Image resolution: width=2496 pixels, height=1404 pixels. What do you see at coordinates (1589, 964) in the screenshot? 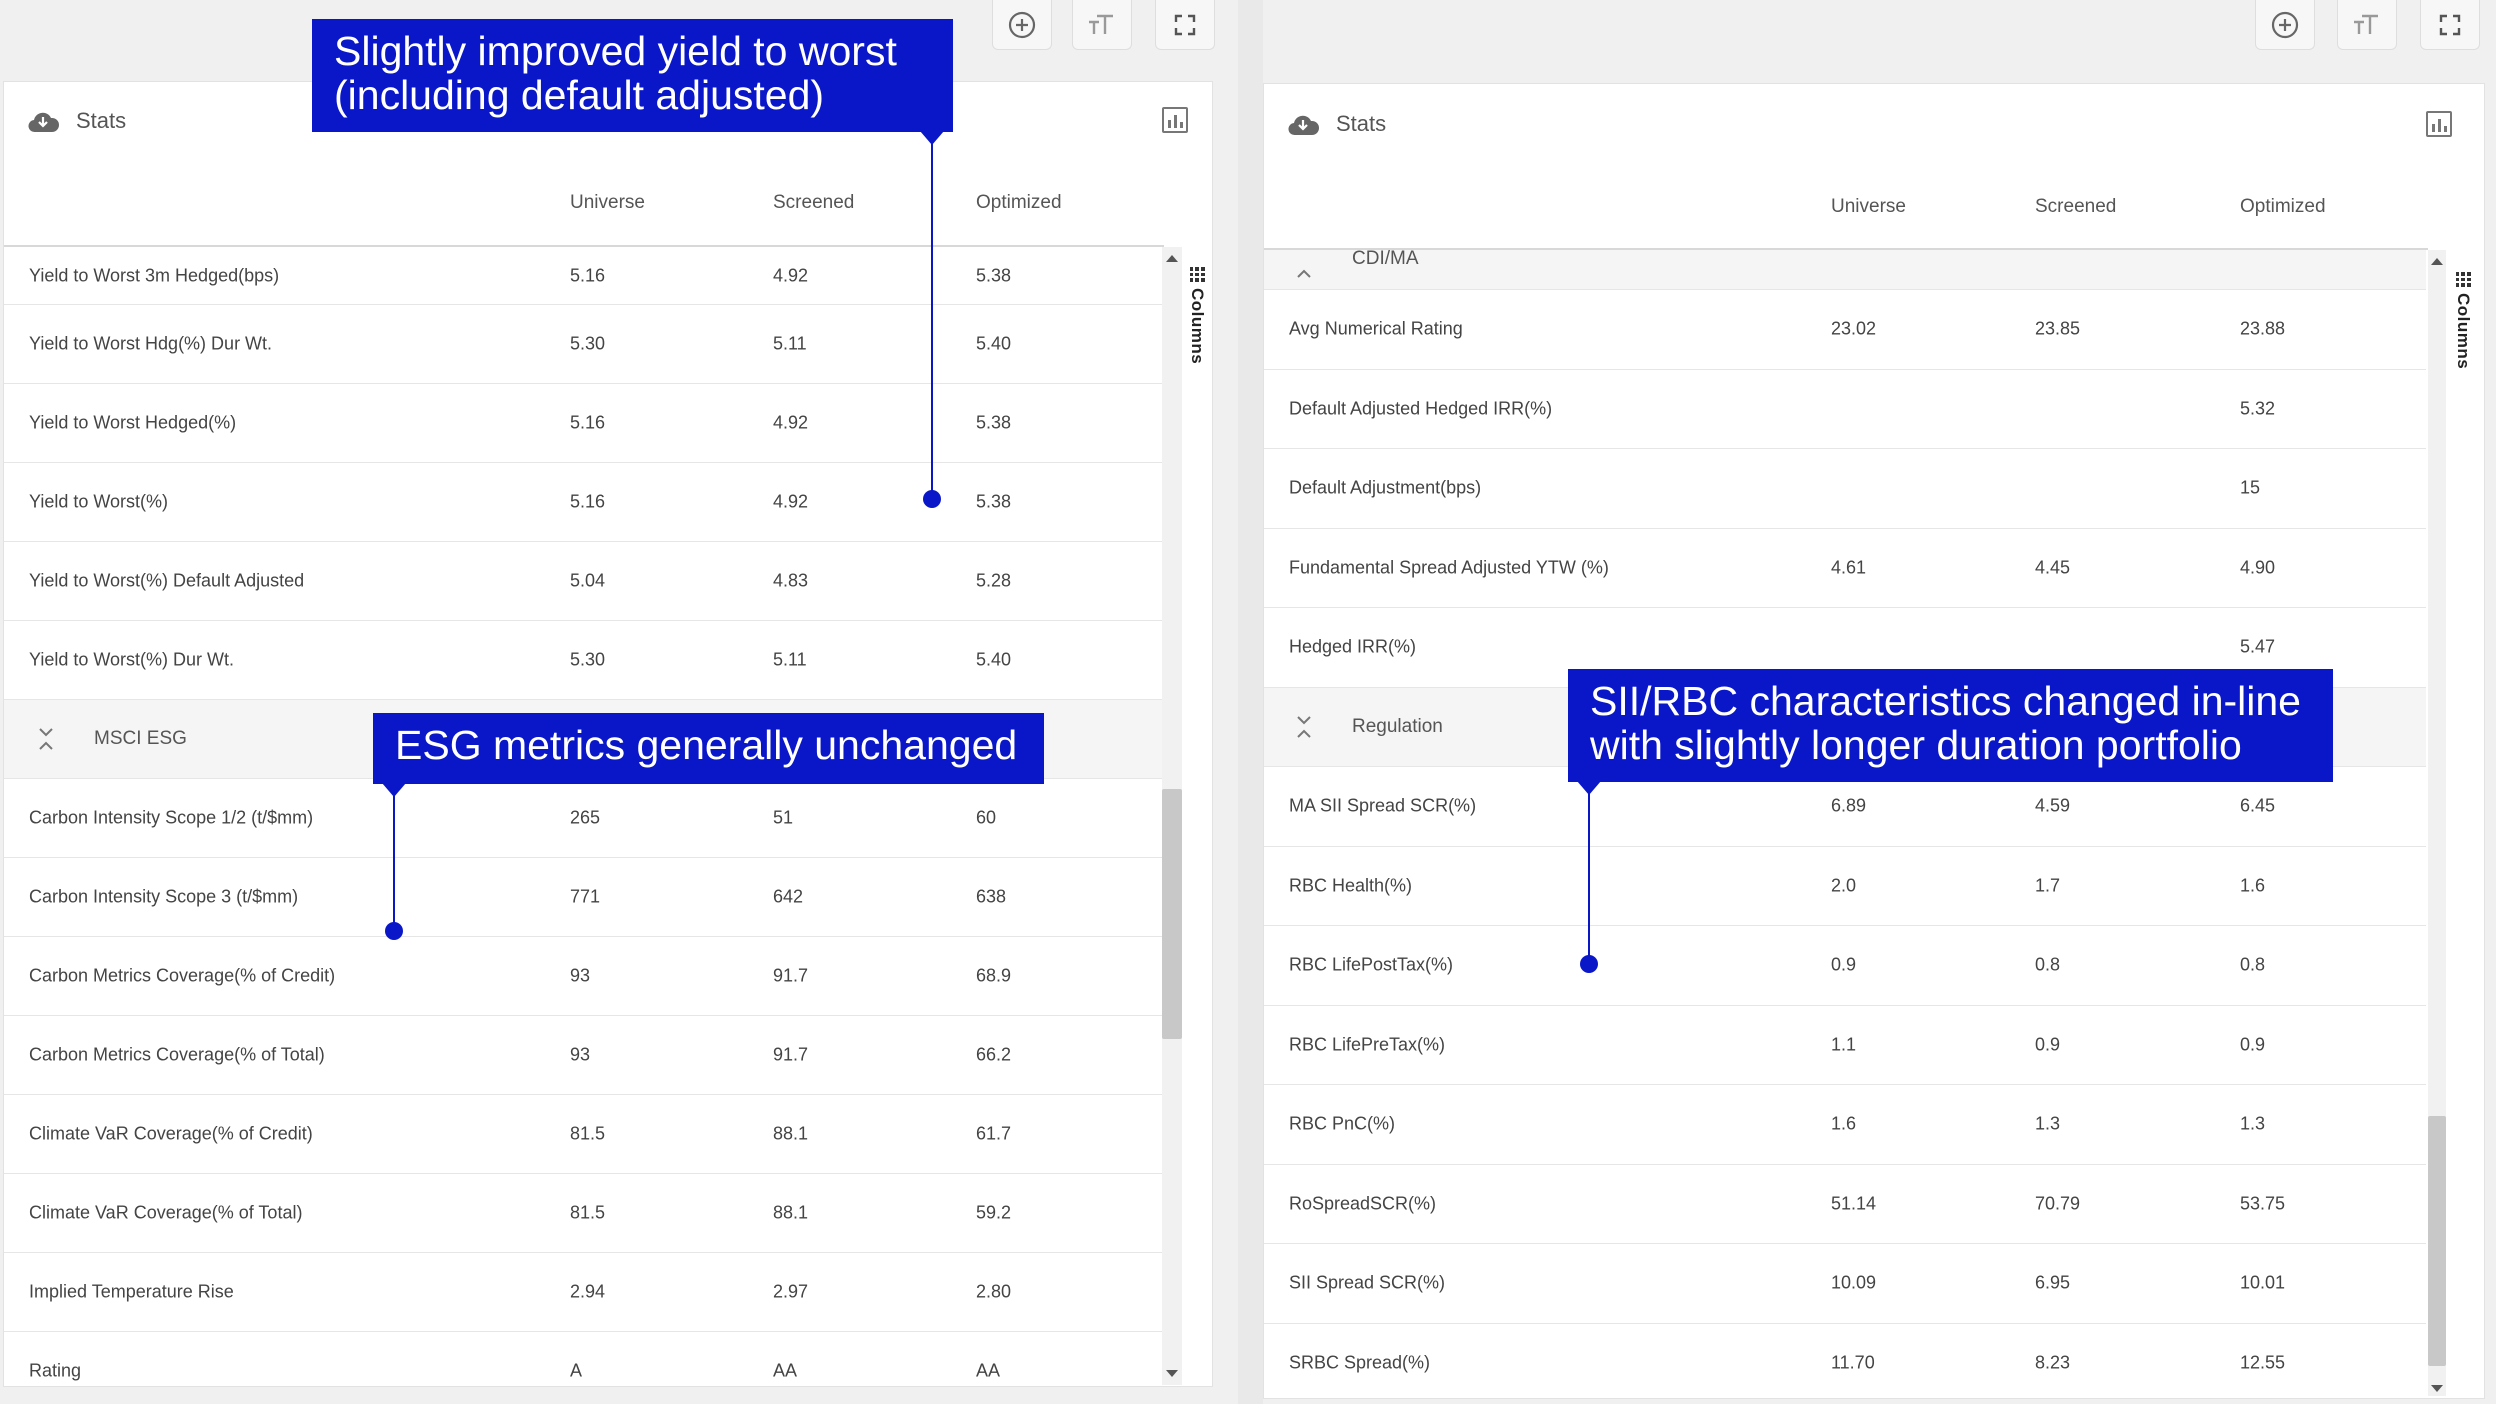
I see `callout-dot` at bounding box center [1589, 964].